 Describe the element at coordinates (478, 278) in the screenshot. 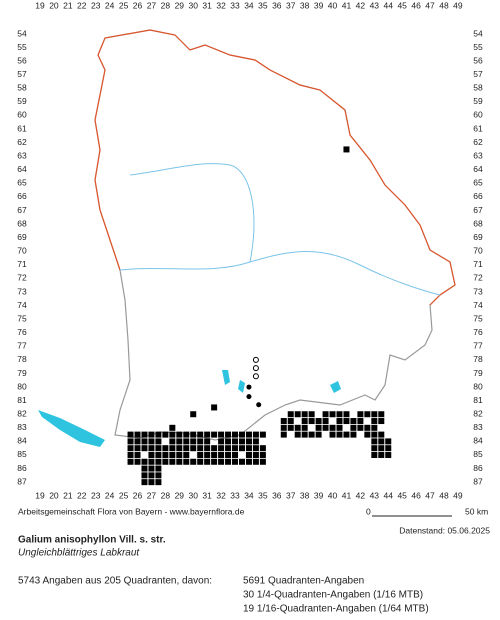

I see `row-label: 72` at that location.